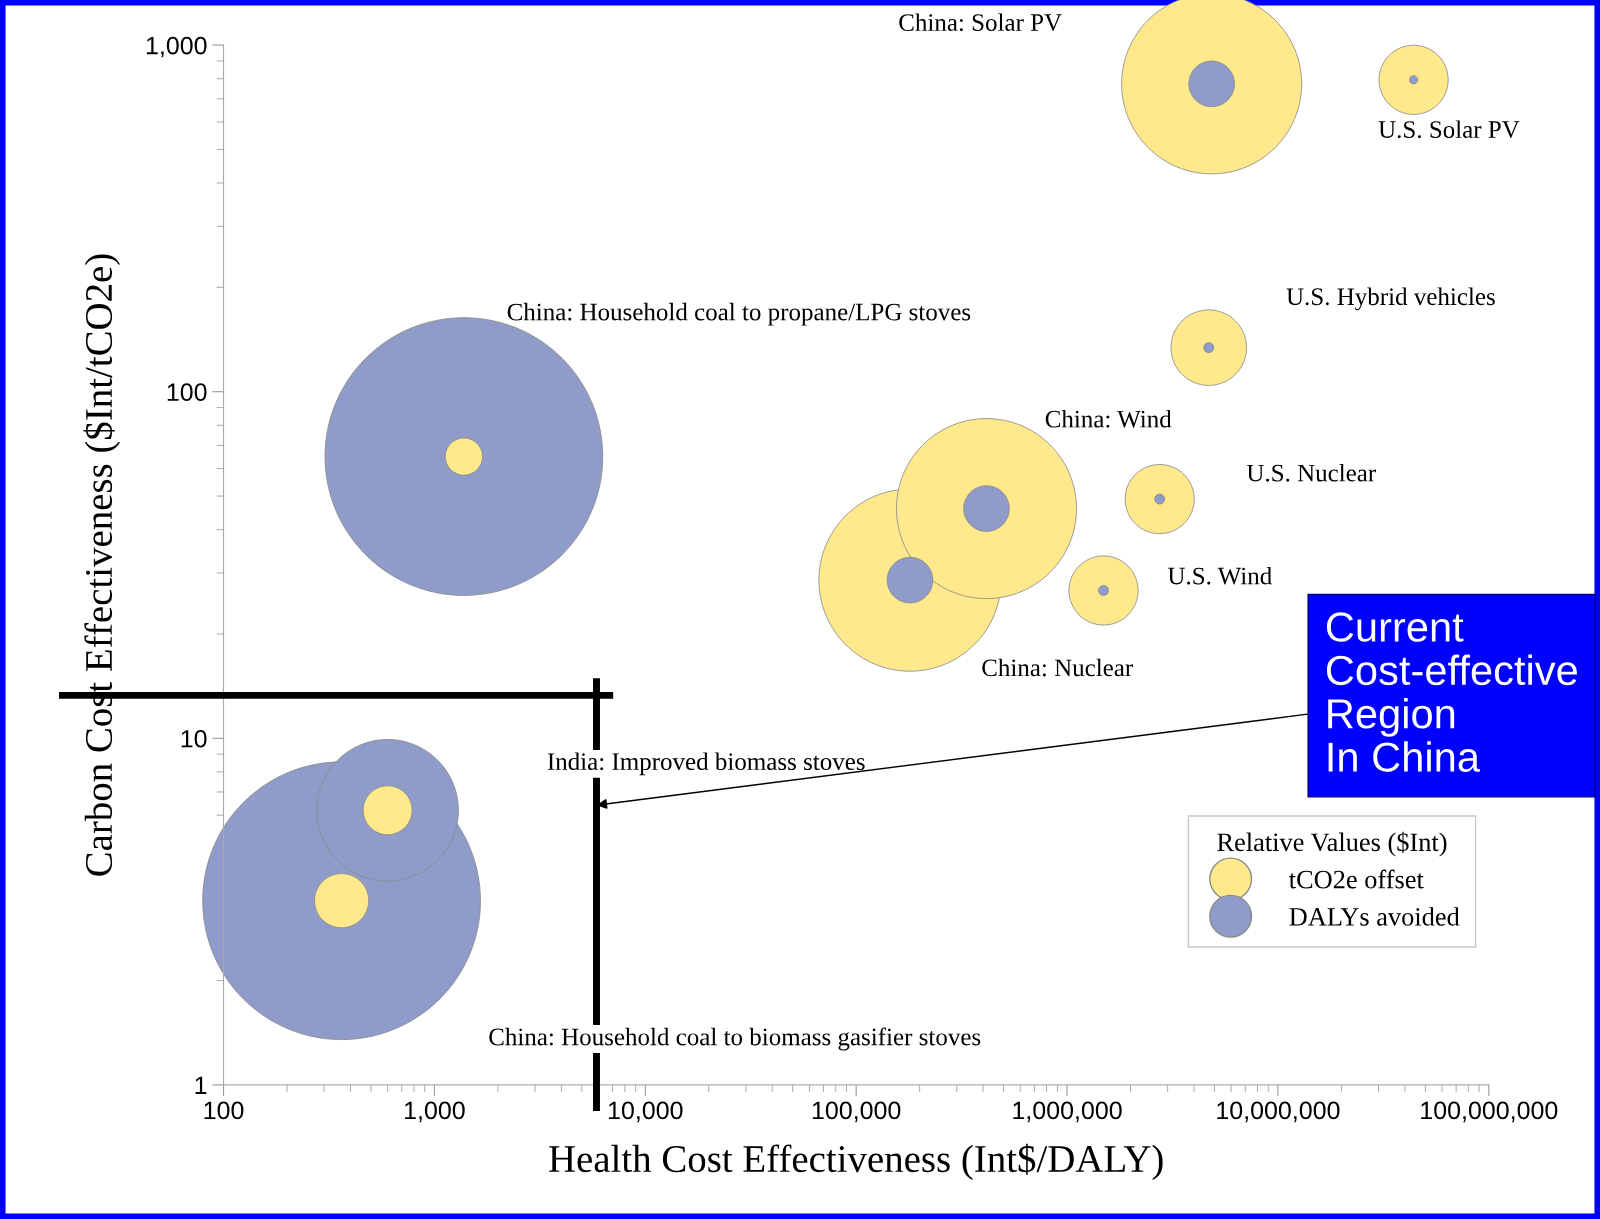 The width and height of the screenshot is (1600, 1219). What do you see at coordinates (435, 1112) in the screenshot?
I see `x-tick-label: 1,000` at bounding box center [435, 1112].